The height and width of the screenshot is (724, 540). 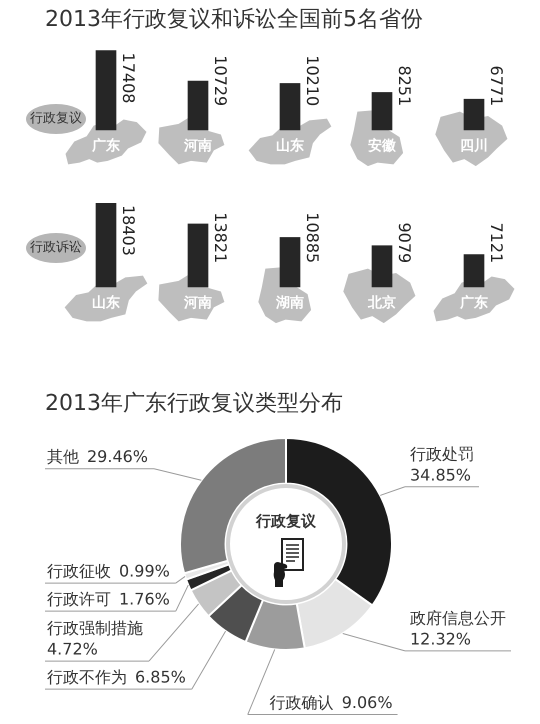 What do you see at coordinates (474, 146) in the screenshot?
I see `x-tick-label: 四川` at bounding box center [474, 146].